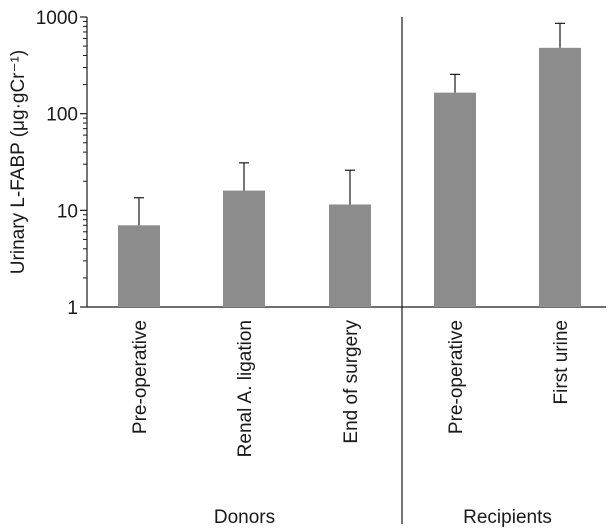 Image resolution: width=610 pixels, height=531 pixels. Describe the element at coordinates (244, 517) in the screenshot. I see `group-label: Donors` at that location.